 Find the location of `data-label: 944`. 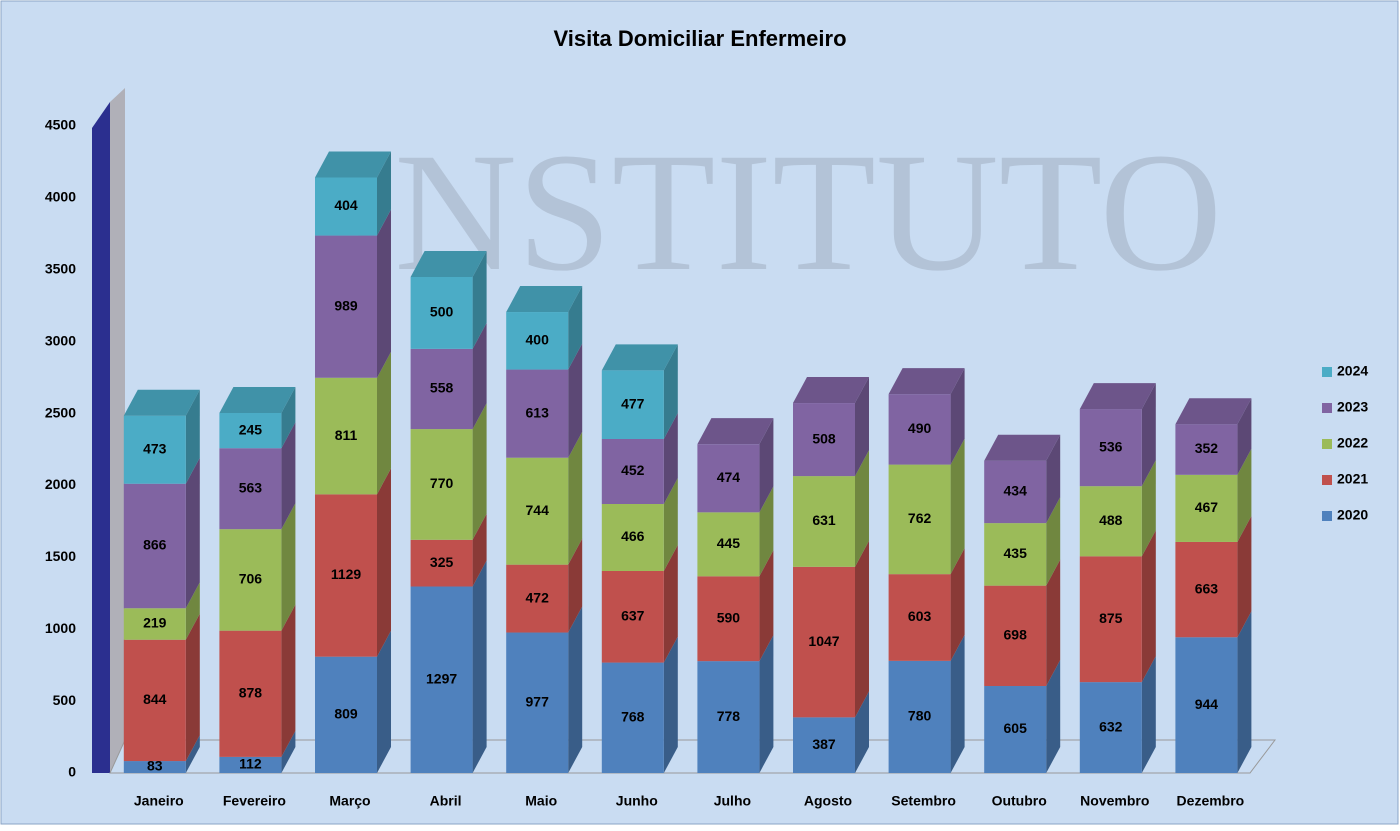

data-label: 944 is located at coordinates (1207, 704).